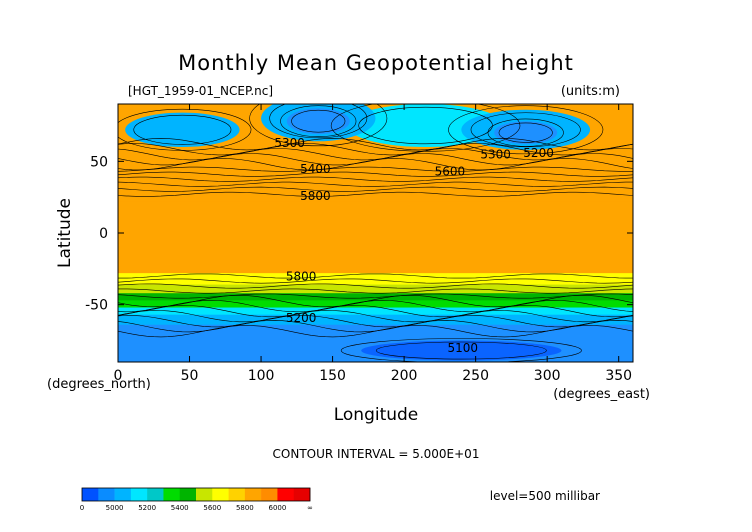 Image resolution: width=752 pixels, height=532 pixels. Describe the element at coordinates (278, 508) in the screenshot. I see `legend-tick-label: 6000` at that location.